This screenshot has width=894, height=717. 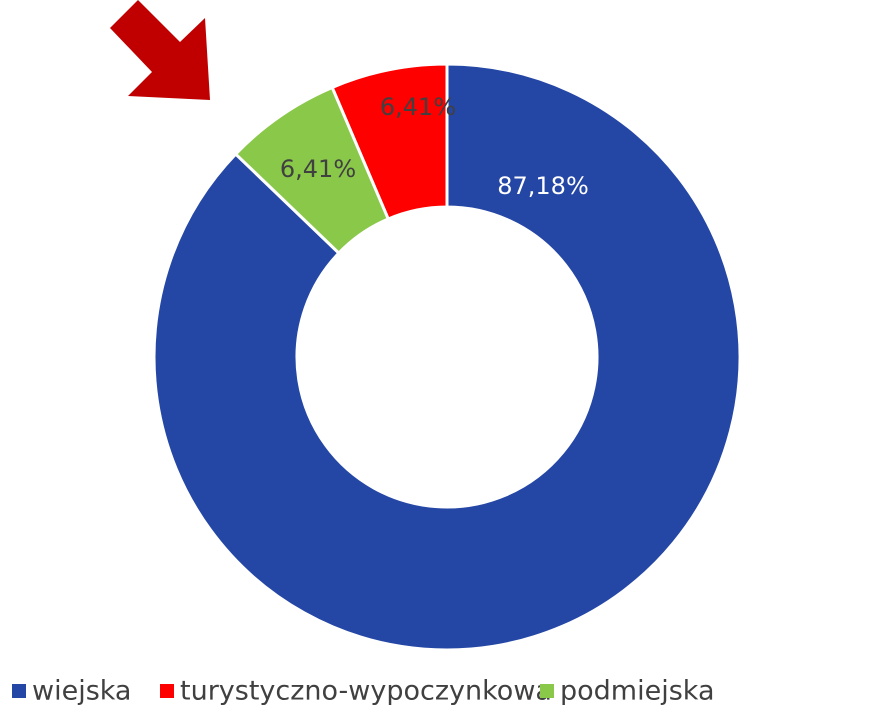 I want to click on arrow-annotation, so click(x=160, y=50).